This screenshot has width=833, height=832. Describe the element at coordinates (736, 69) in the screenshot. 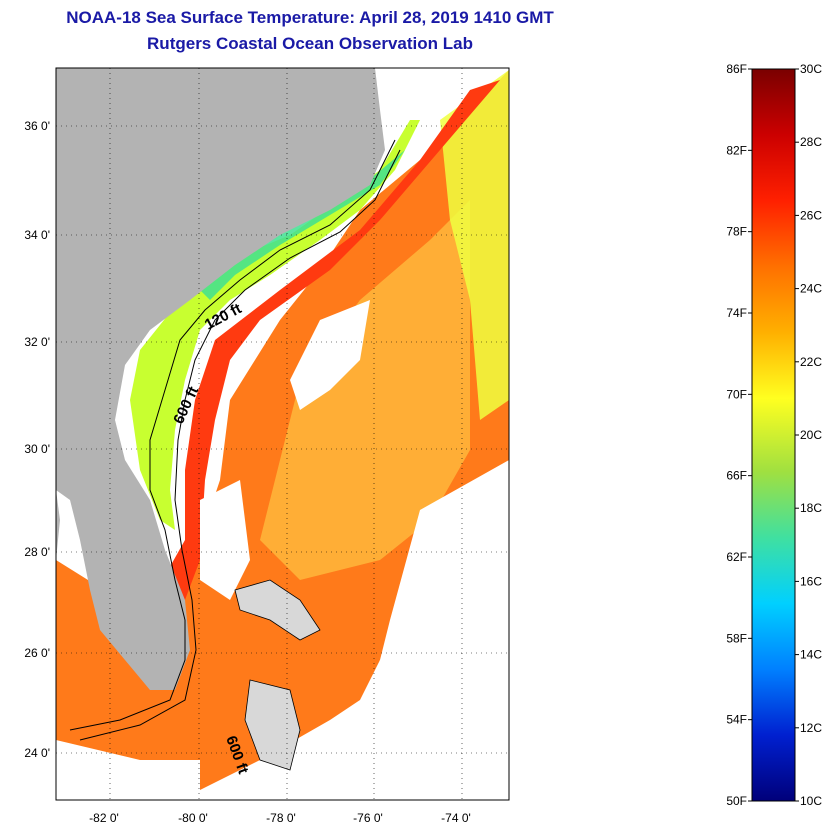

I see `colorbar-f-label: 86F` at that location.